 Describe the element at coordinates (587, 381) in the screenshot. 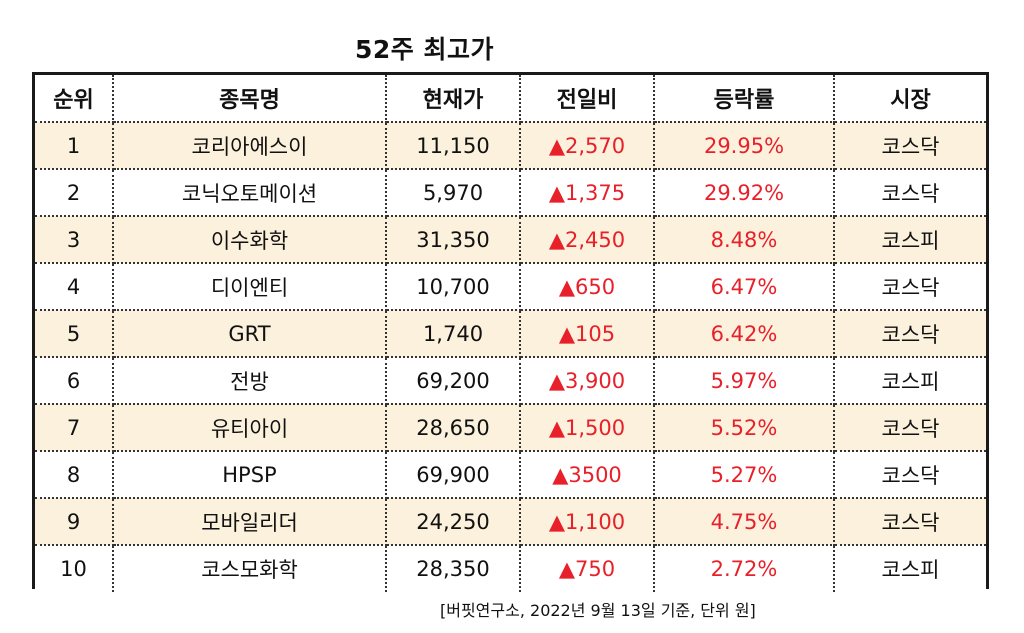

I see `cell-change: ▲3,900` at that location.